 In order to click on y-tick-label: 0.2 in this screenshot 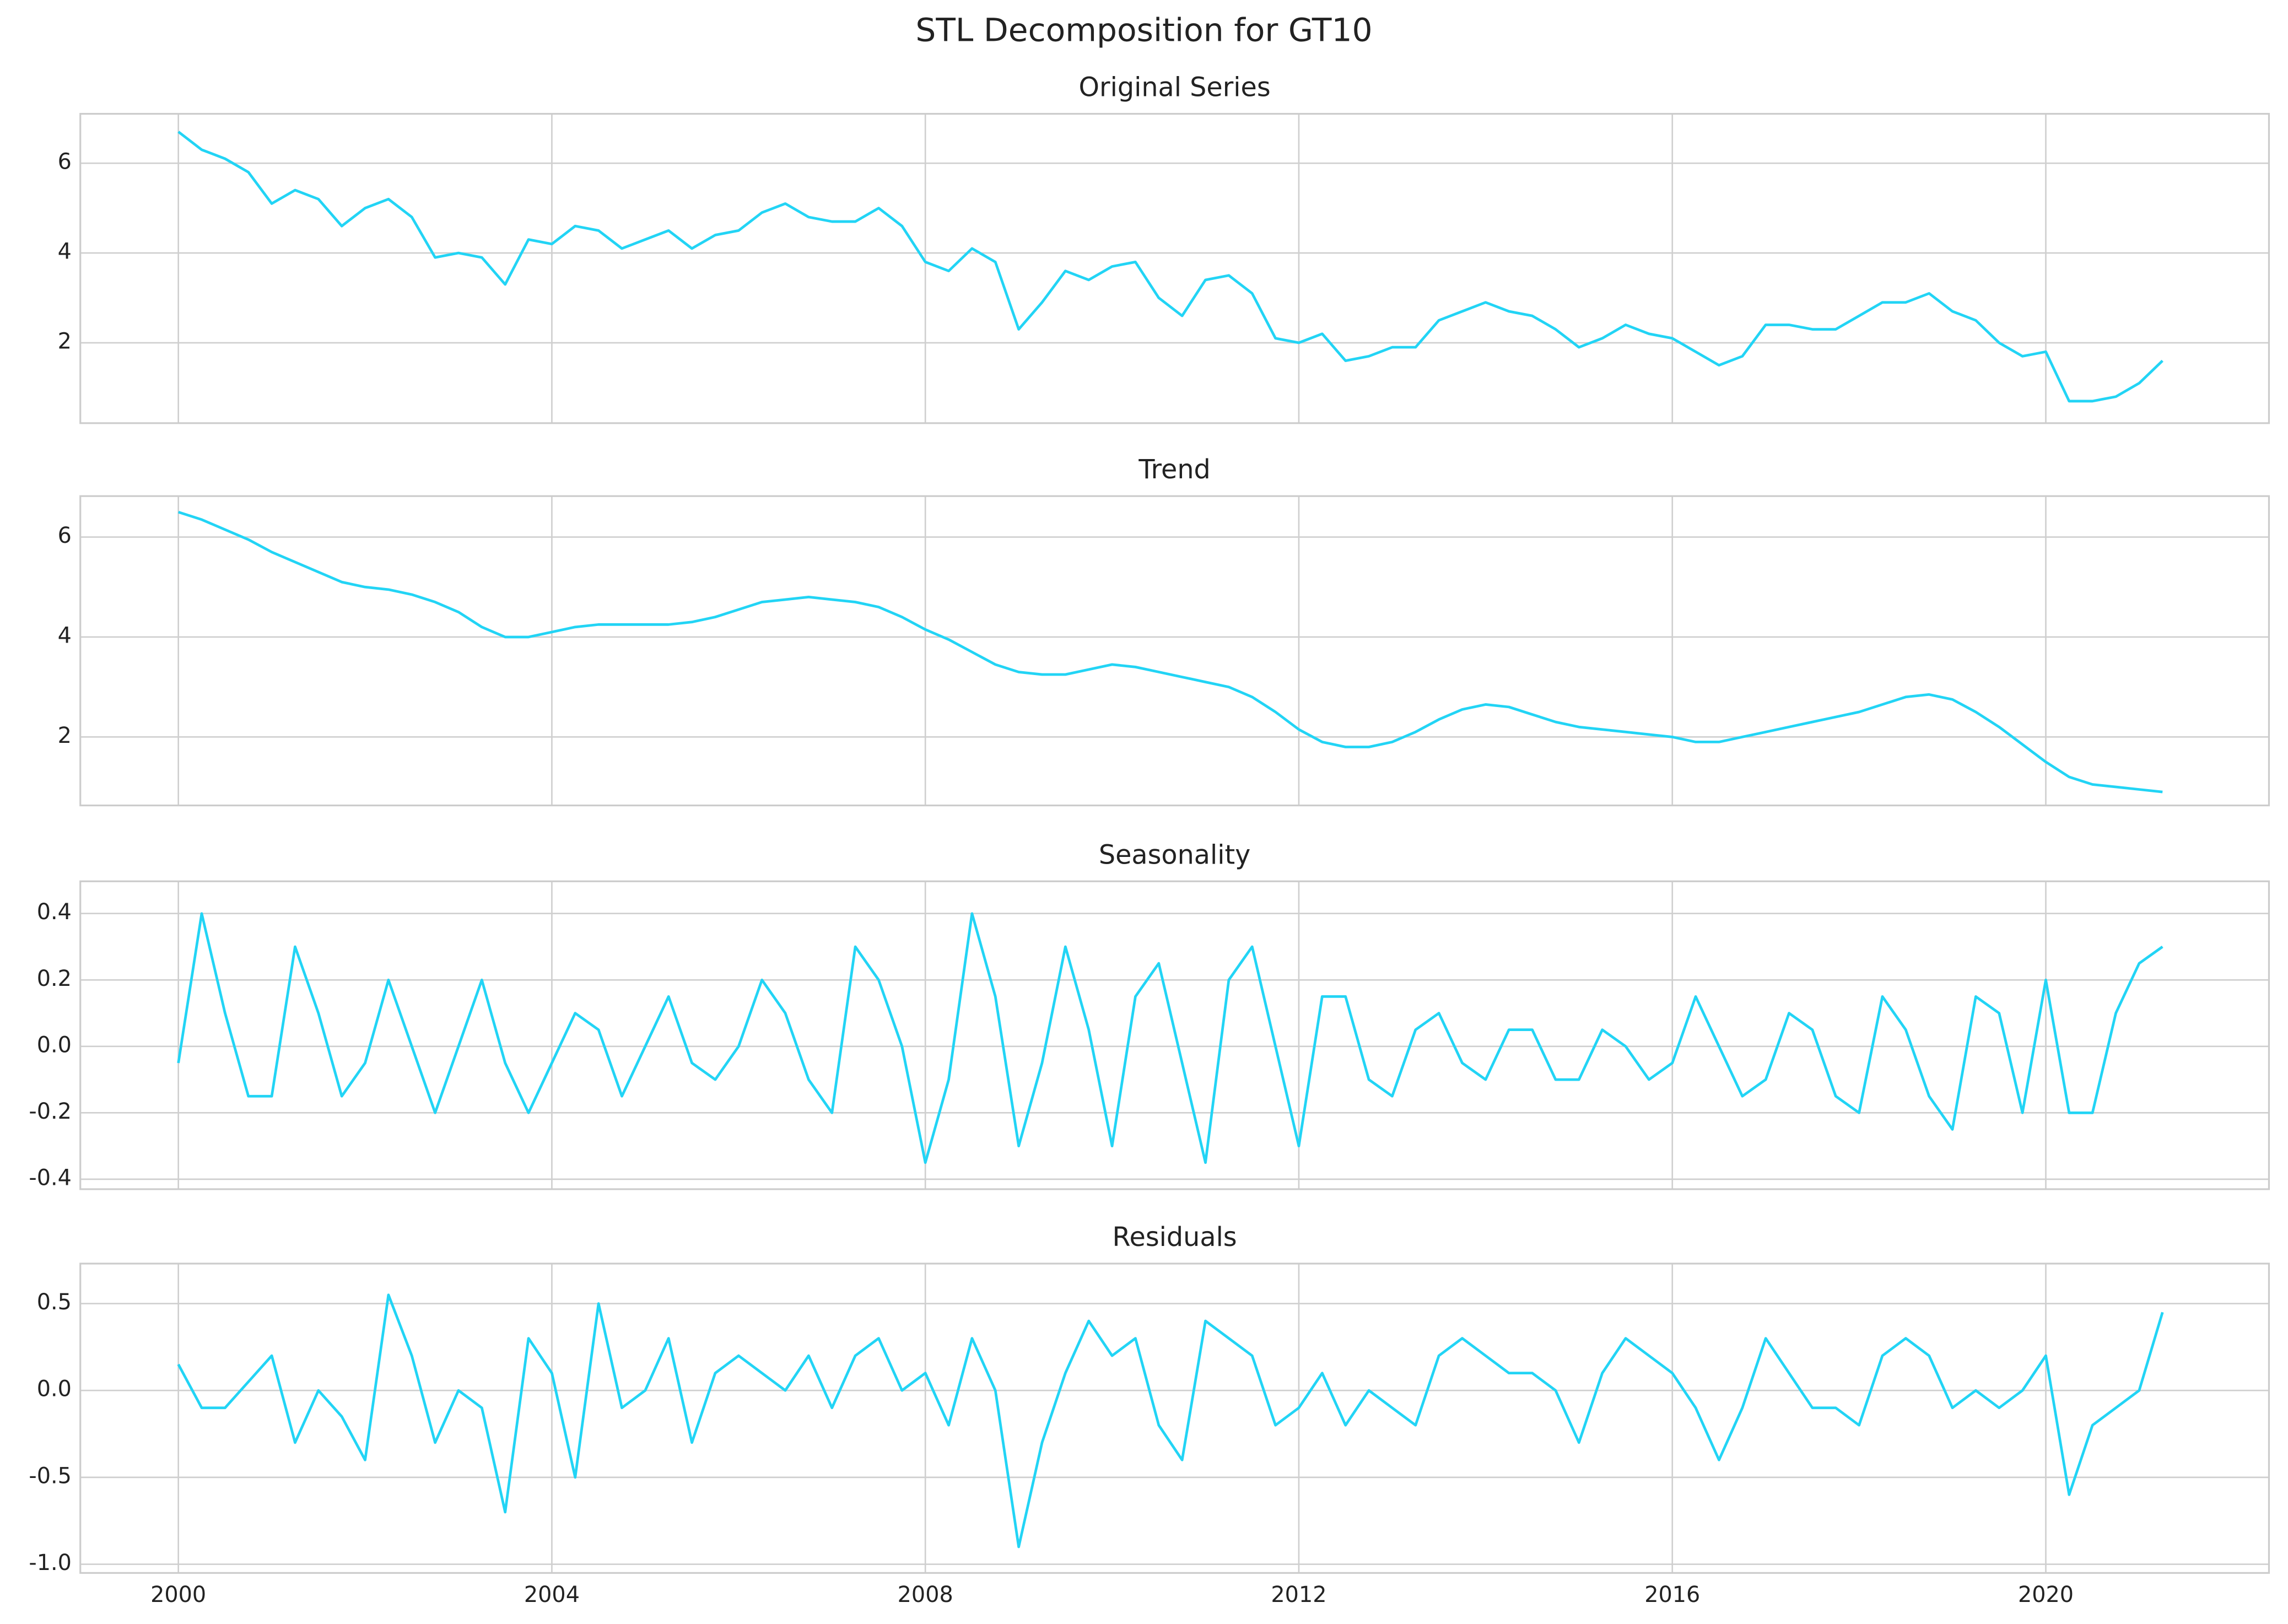, I will do `click(54, 978)`.